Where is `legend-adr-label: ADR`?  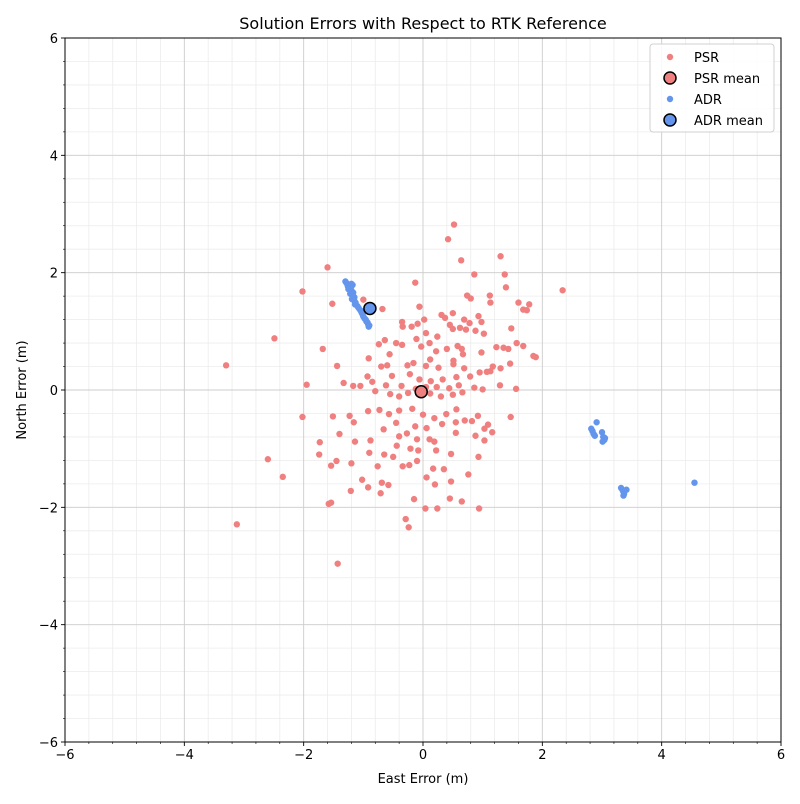 legend-adr-label: ADR is located at coordinates (708, 100).